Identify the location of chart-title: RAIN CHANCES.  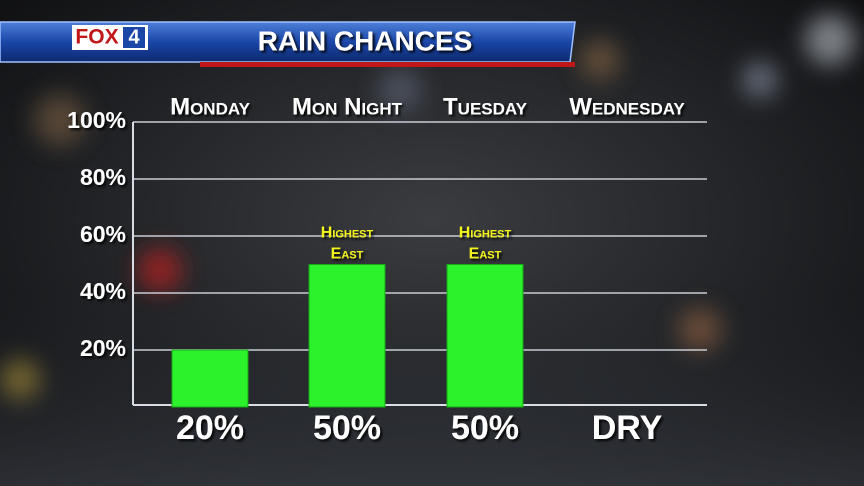
(365, 40).